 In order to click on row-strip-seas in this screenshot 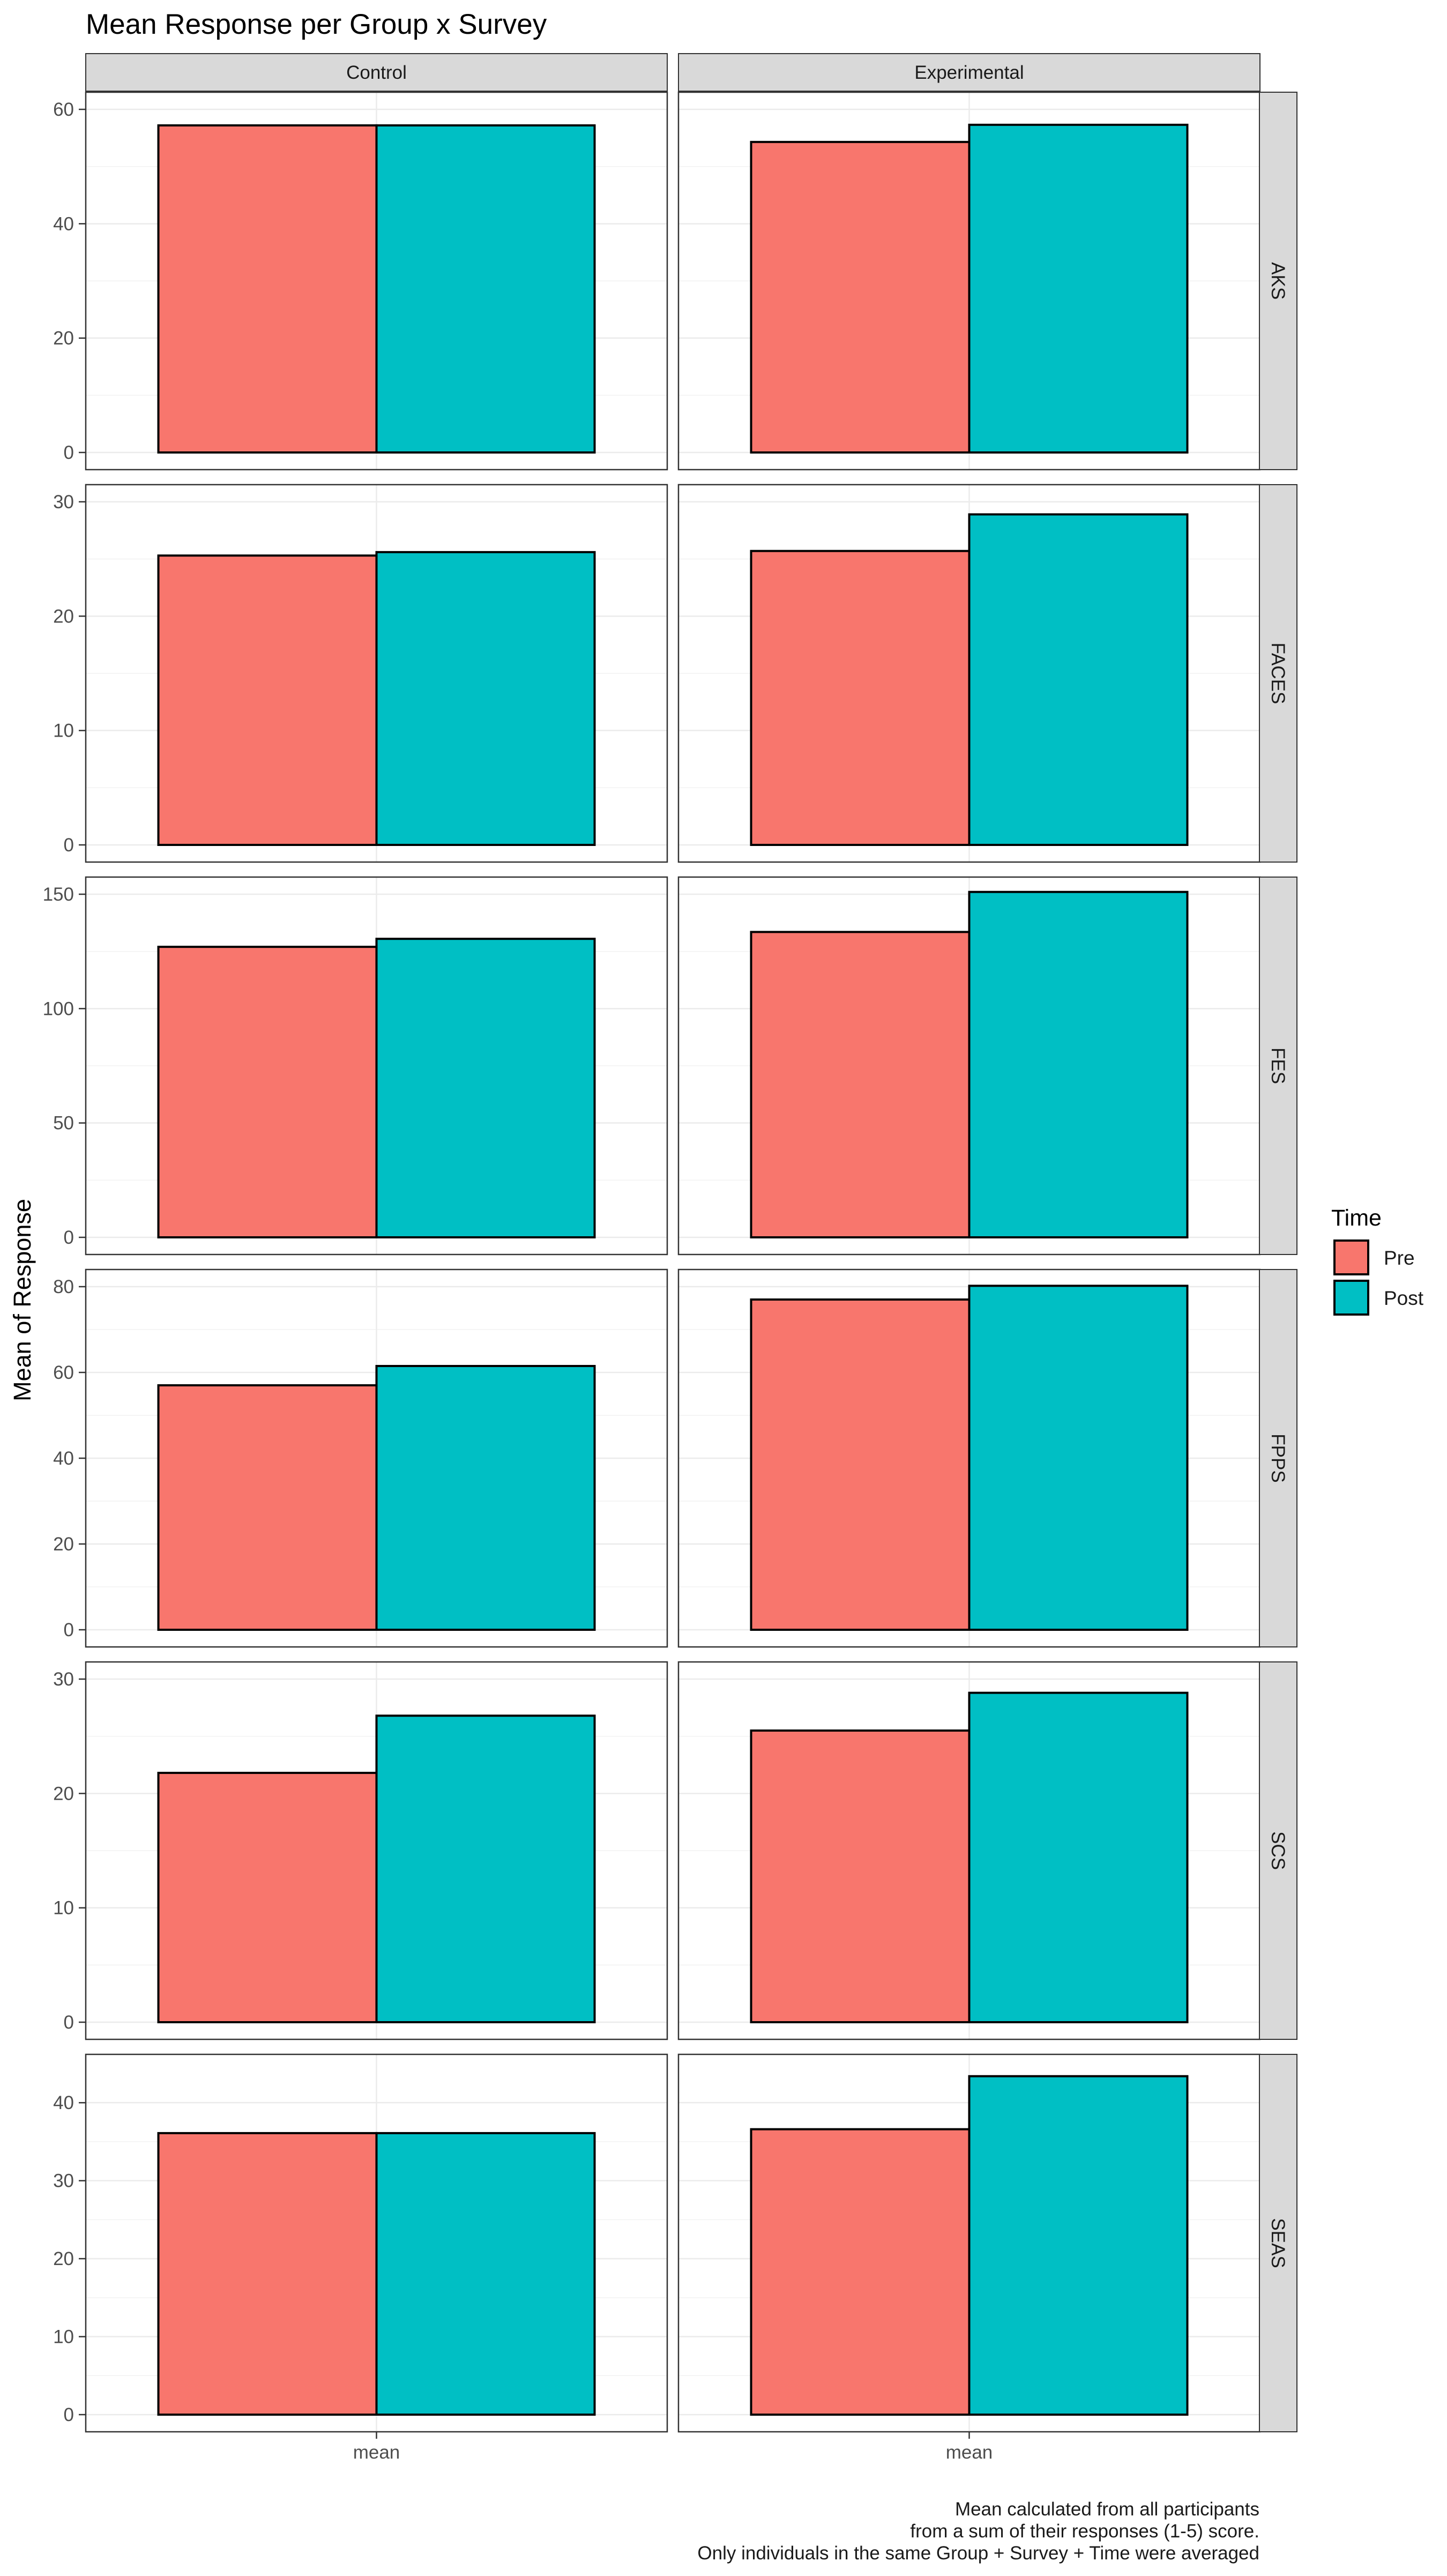, I will do `click(1278, 2243)`.